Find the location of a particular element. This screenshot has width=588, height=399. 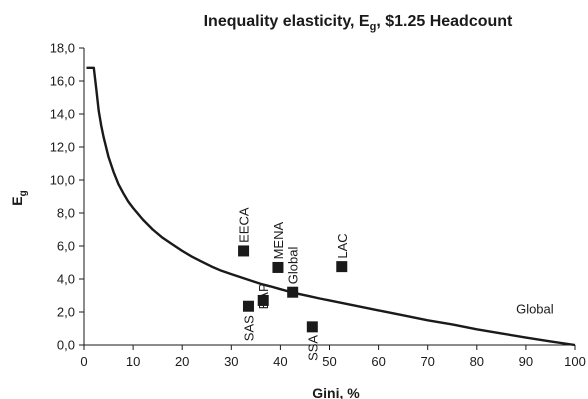

x-tick-label: 60 is located at coordinates (378, 361).